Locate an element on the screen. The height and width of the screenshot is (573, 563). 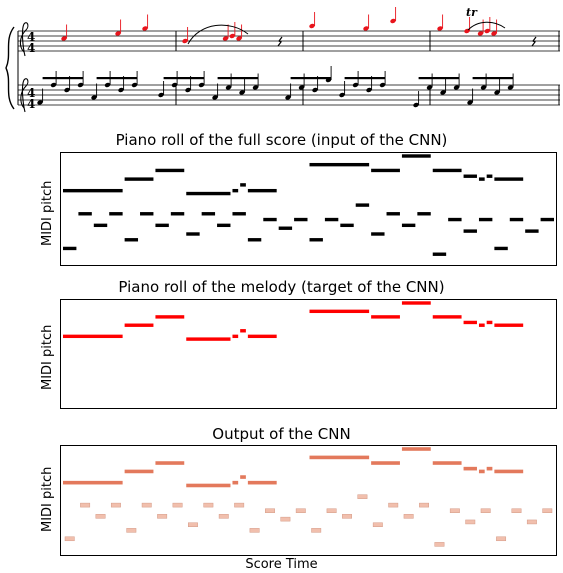
treble-time-sig-top: 4 is located at coordinates (31, 37).